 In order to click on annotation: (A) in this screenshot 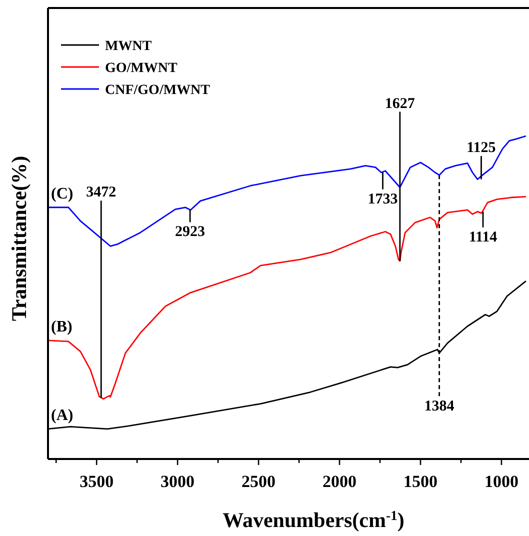, I will do `click(62, 415)`.